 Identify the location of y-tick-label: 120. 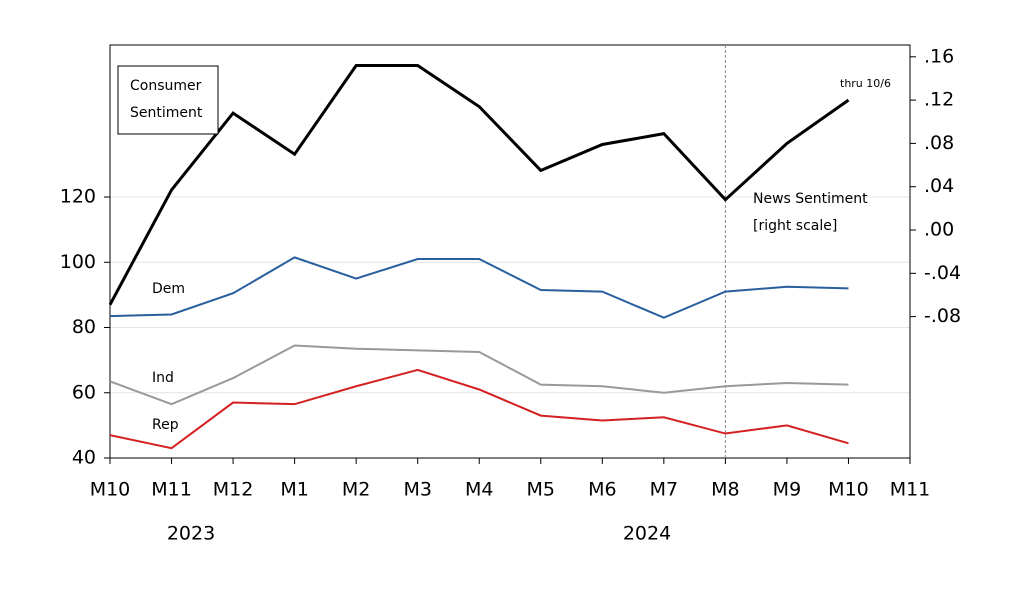
(78, 197).